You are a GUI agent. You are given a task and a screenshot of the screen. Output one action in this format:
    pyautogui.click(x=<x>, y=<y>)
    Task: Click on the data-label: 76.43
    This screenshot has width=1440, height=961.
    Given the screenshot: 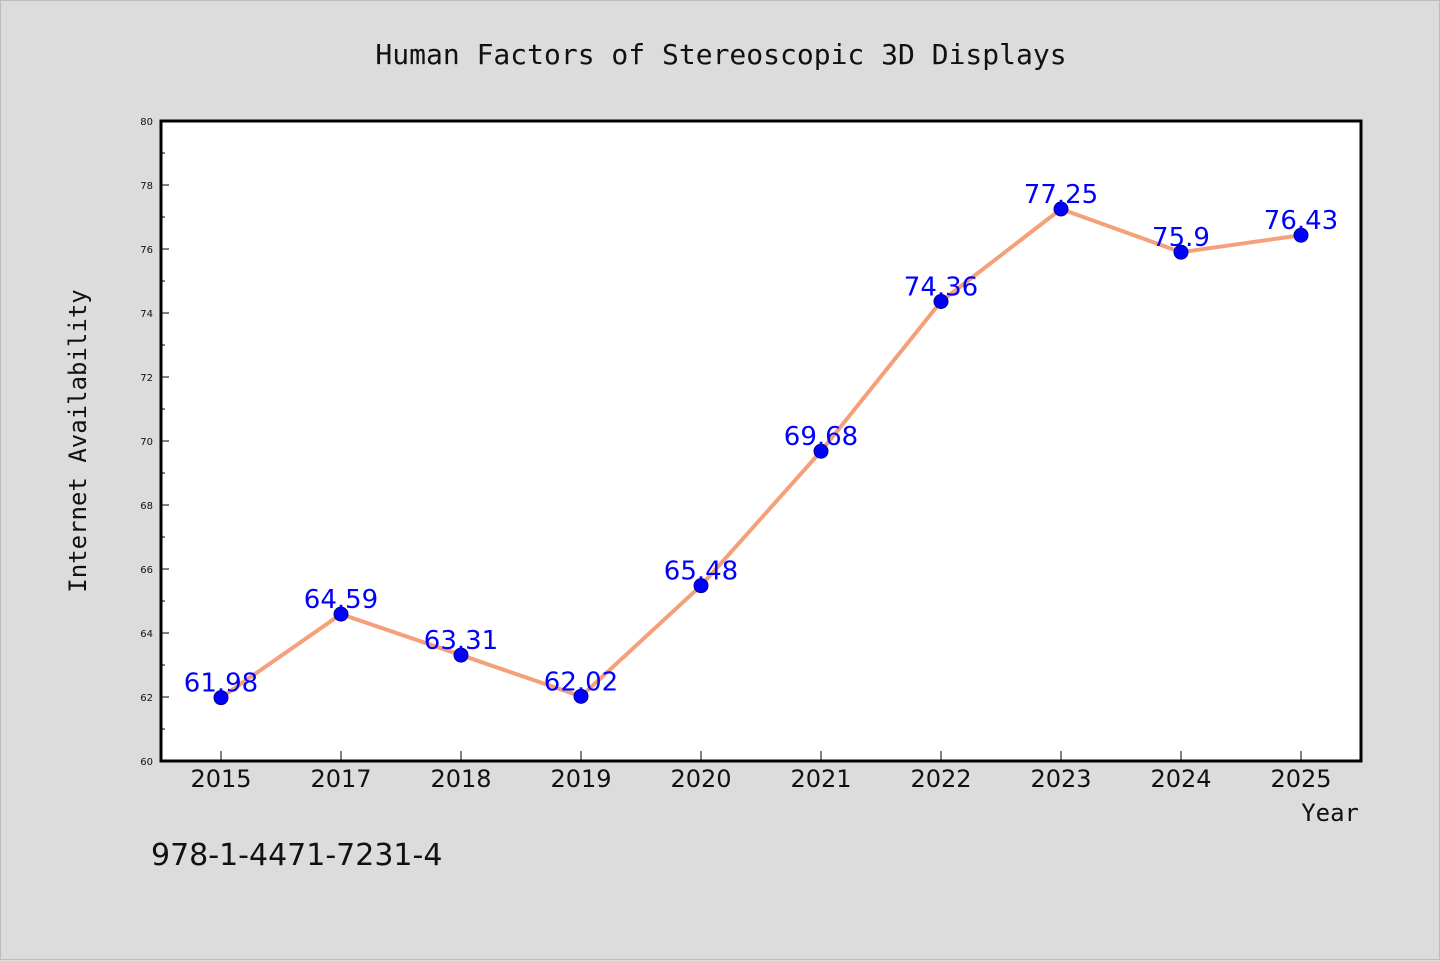 What is the action you would take?
    pyautogui.click(x=1301, y=221)
    